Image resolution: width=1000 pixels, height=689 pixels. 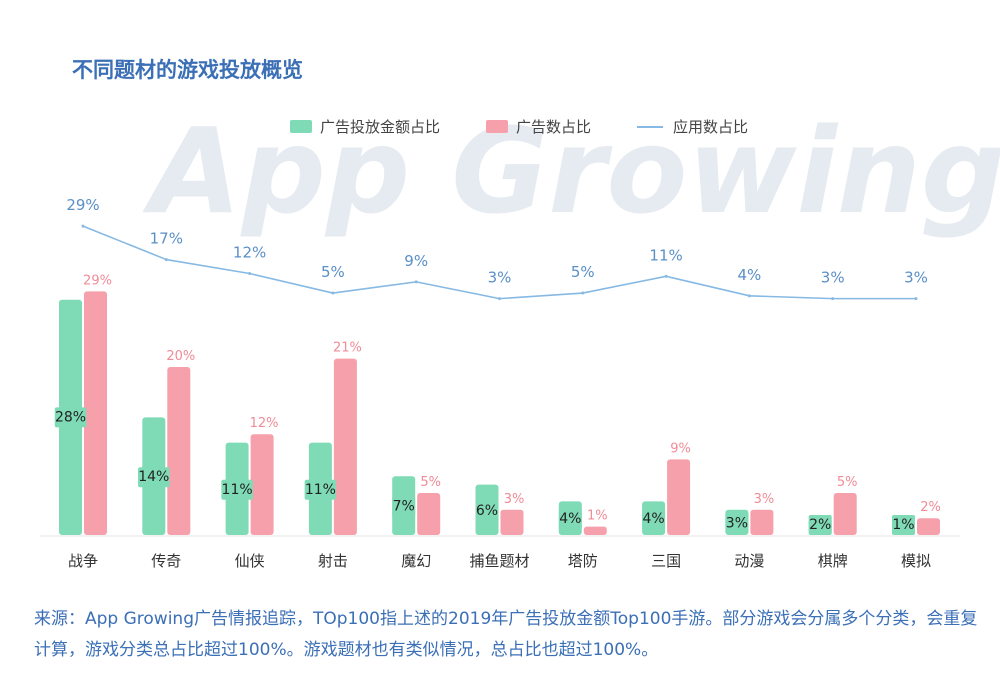 I want to click on label-apps-6: 5%, so click(x=583, y=272).